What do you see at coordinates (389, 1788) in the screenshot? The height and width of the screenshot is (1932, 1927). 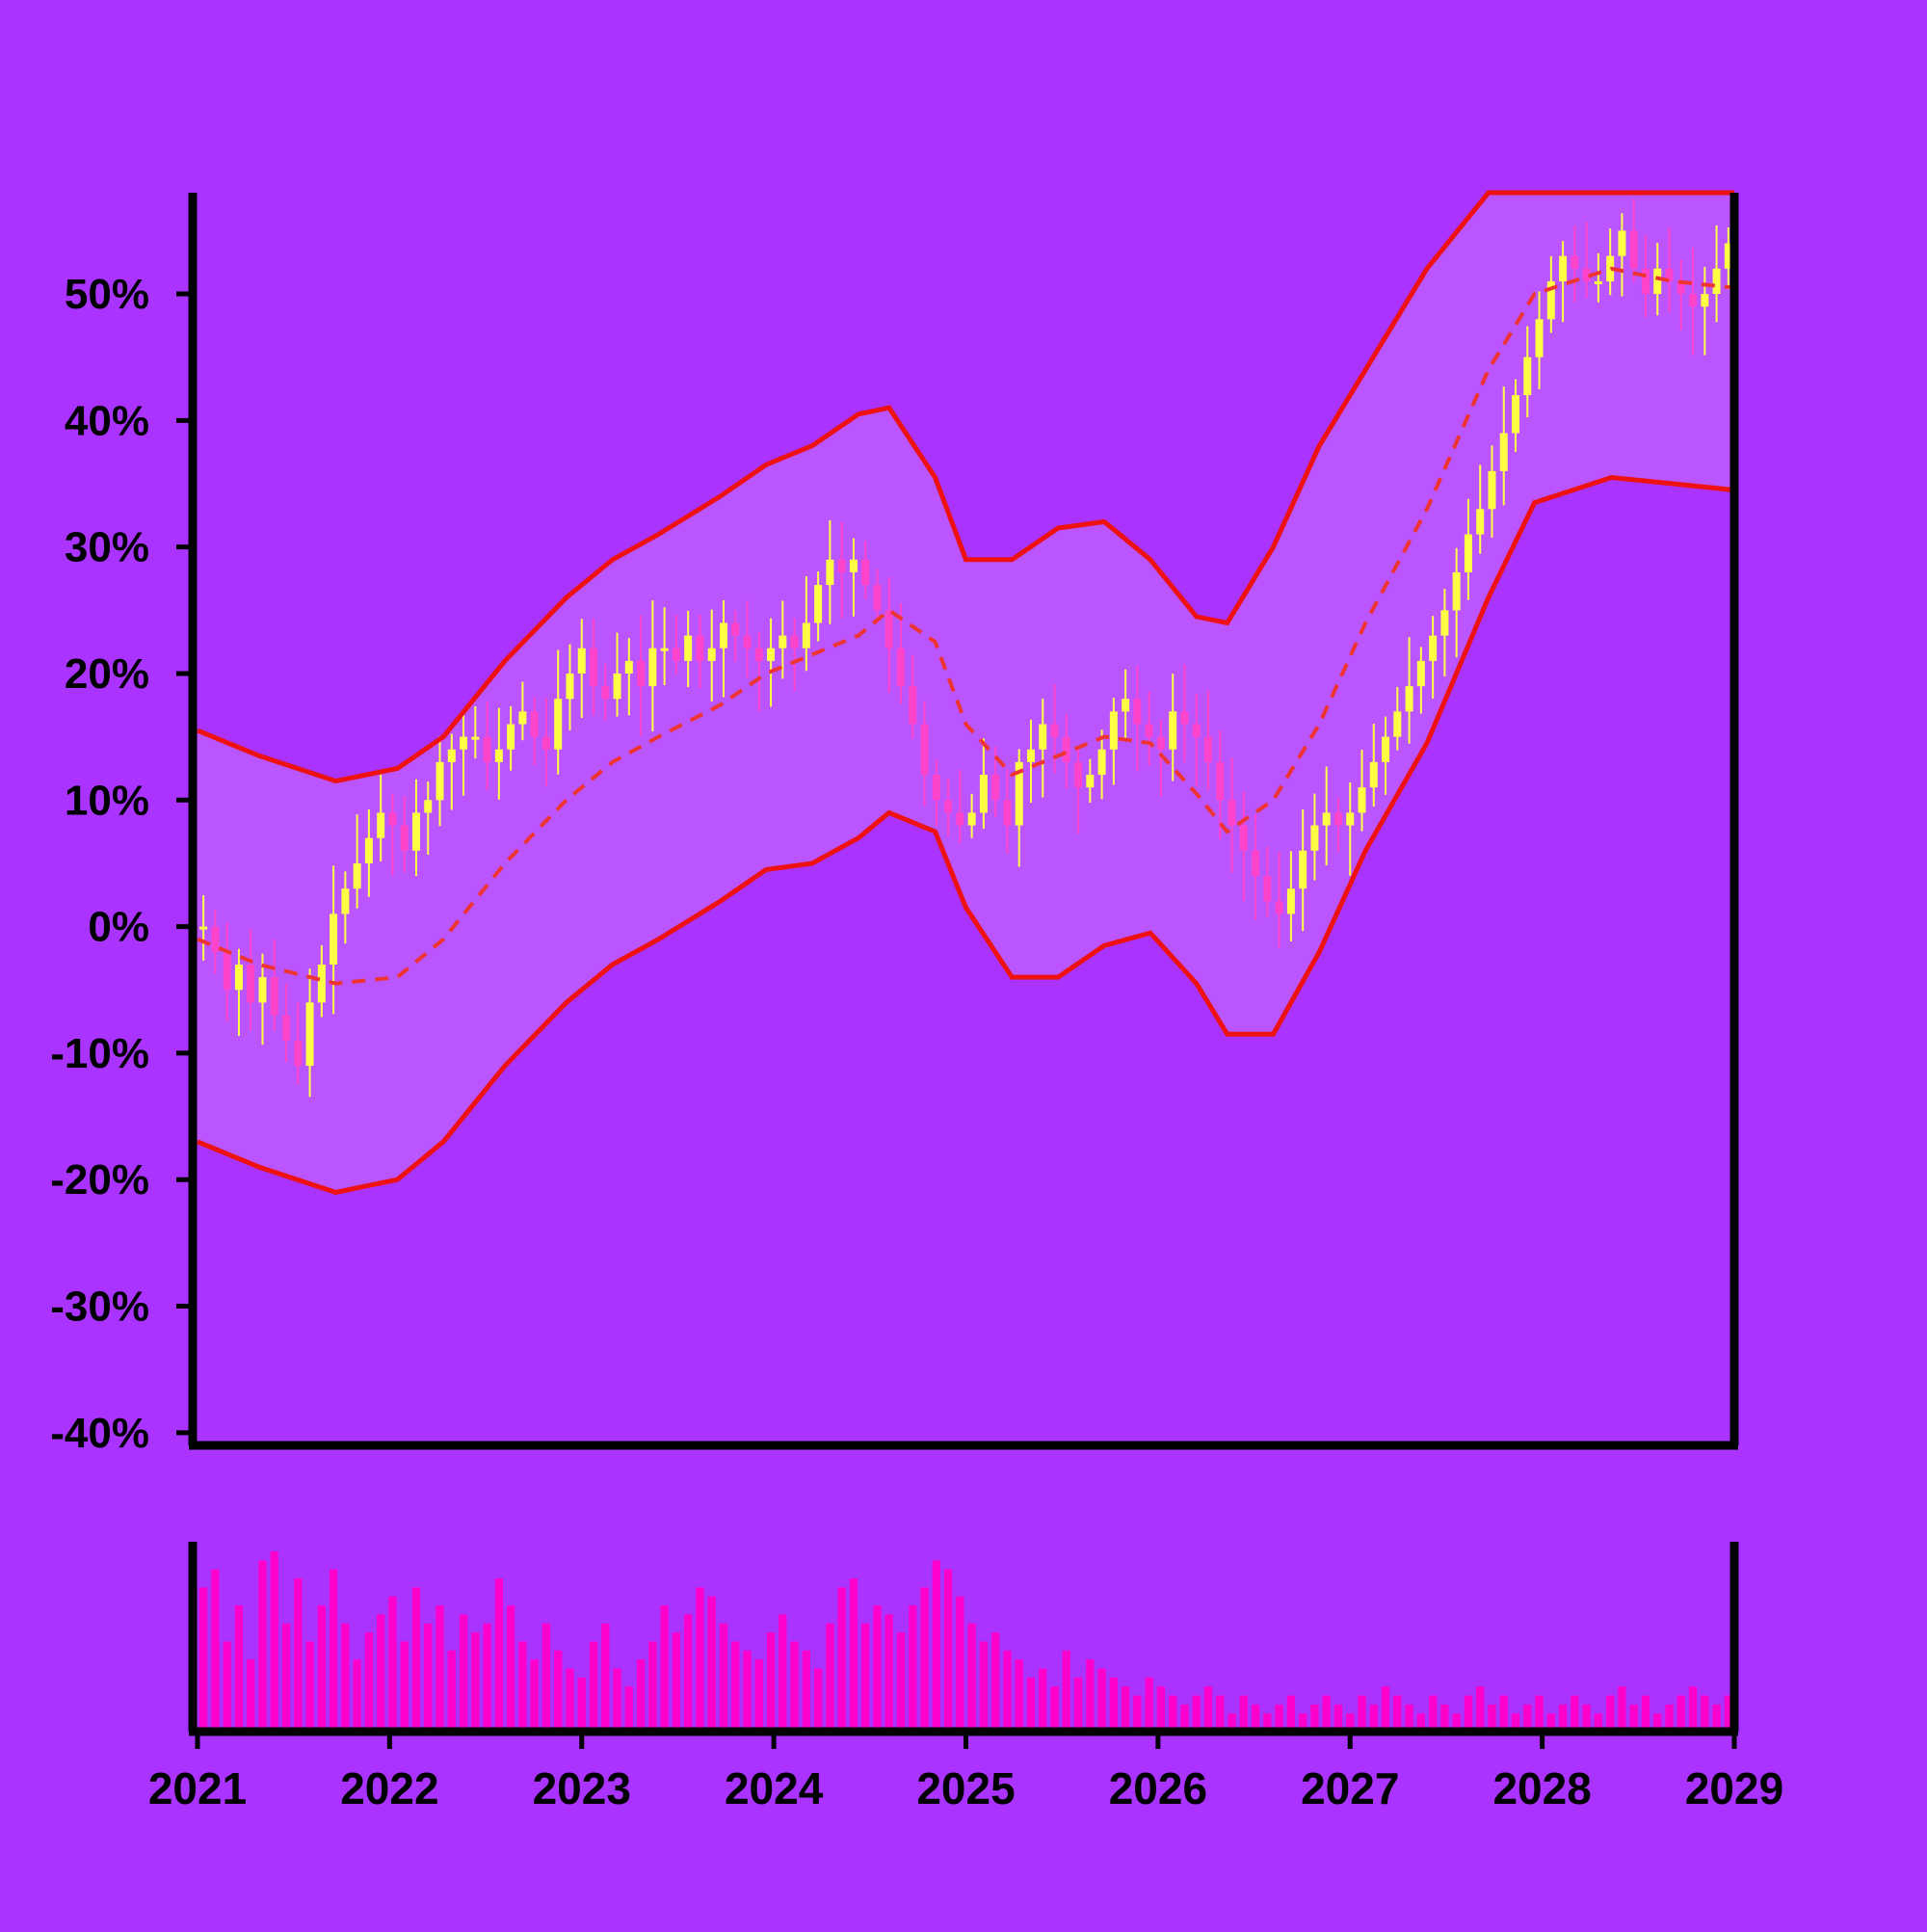 I see `x-tick-label: 2022` at bounding box center [389, 1788].